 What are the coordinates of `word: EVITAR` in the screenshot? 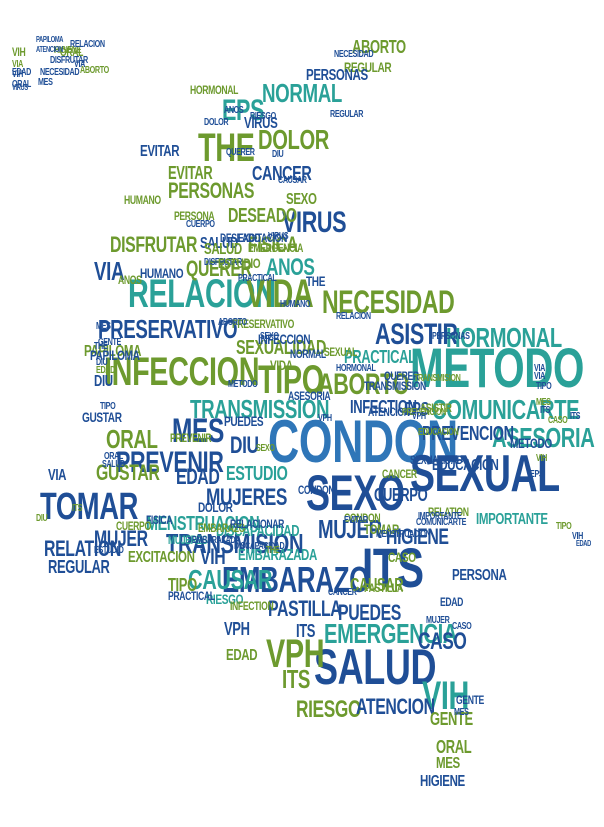 It's located at (356, 520).